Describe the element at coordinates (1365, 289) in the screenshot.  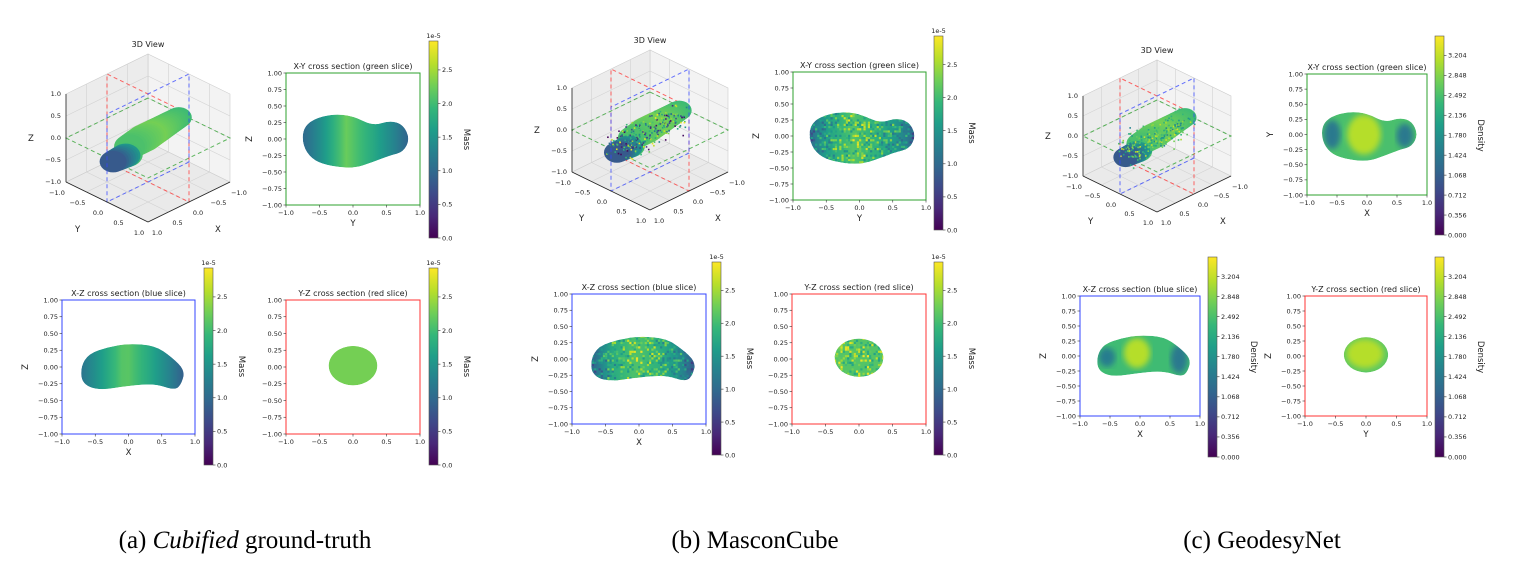
I see `subplot-title: Y-Z cross section (red slice)` at that location.